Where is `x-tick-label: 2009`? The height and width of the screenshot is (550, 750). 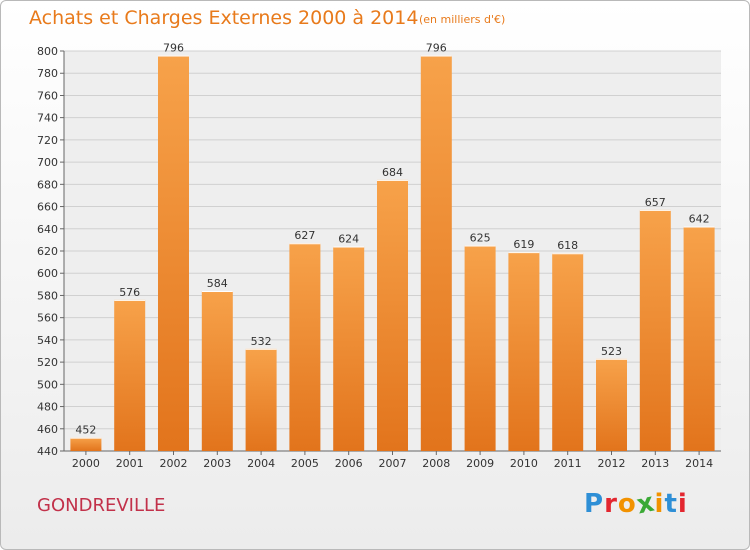
x-tick-label: 2009 is located at coordinates (480, 463).